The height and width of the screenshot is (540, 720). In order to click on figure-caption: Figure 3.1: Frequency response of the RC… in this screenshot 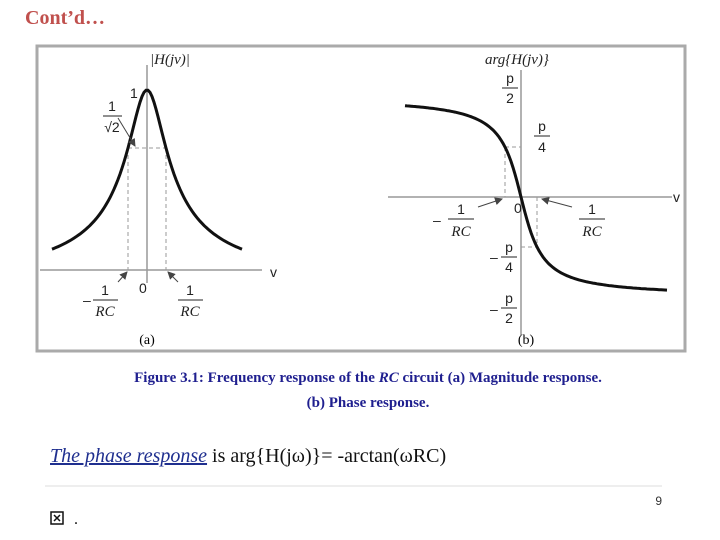, I will do `click(368, 378)`.